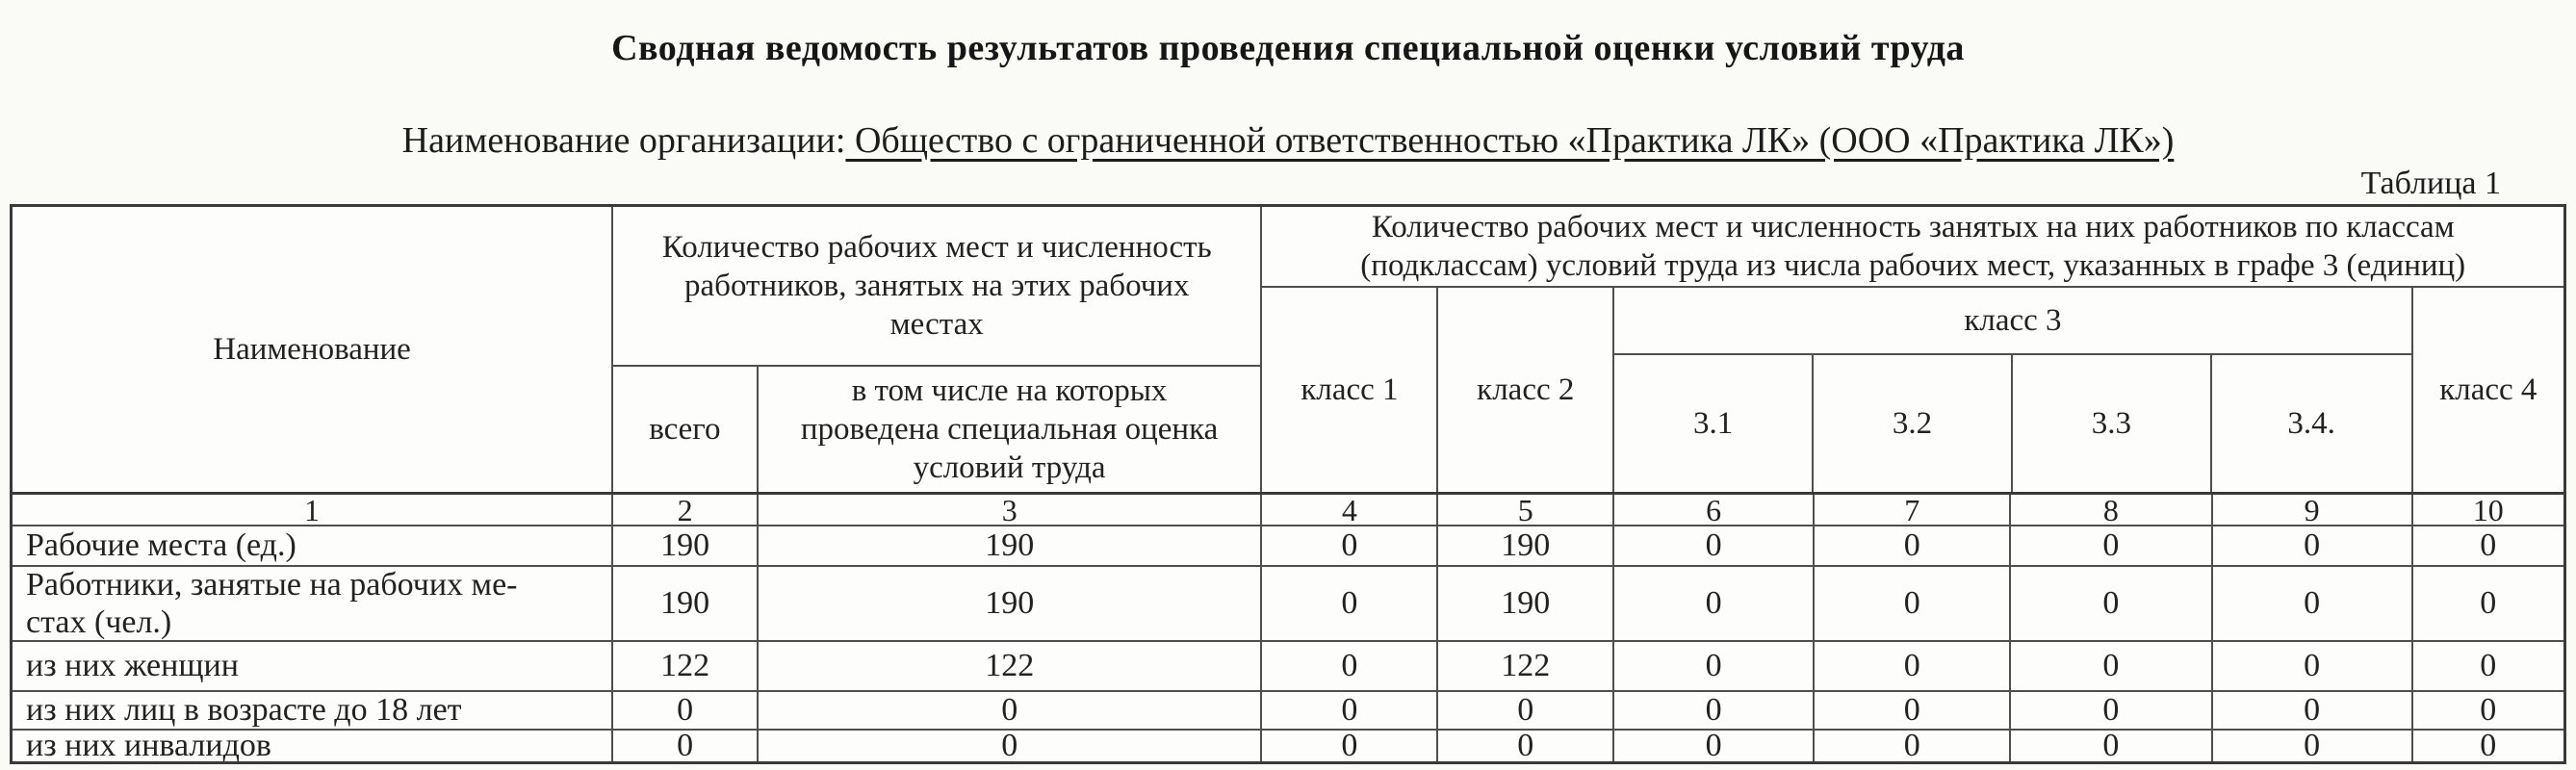 The height and width of the screenshot is (770, 2576). I want to click on header-col-class3-group: класс 3 3.1 3.2 3.3 3.4., so click(2013, 390).